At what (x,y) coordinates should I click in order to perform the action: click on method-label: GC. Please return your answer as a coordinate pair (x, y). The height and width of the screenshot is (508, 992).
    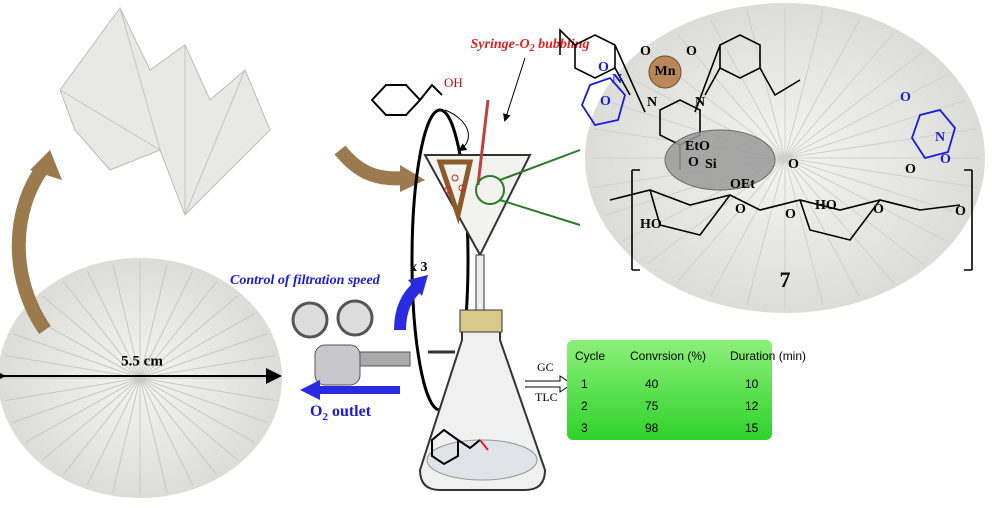
    Looking at the image, I should click on (545, 367).